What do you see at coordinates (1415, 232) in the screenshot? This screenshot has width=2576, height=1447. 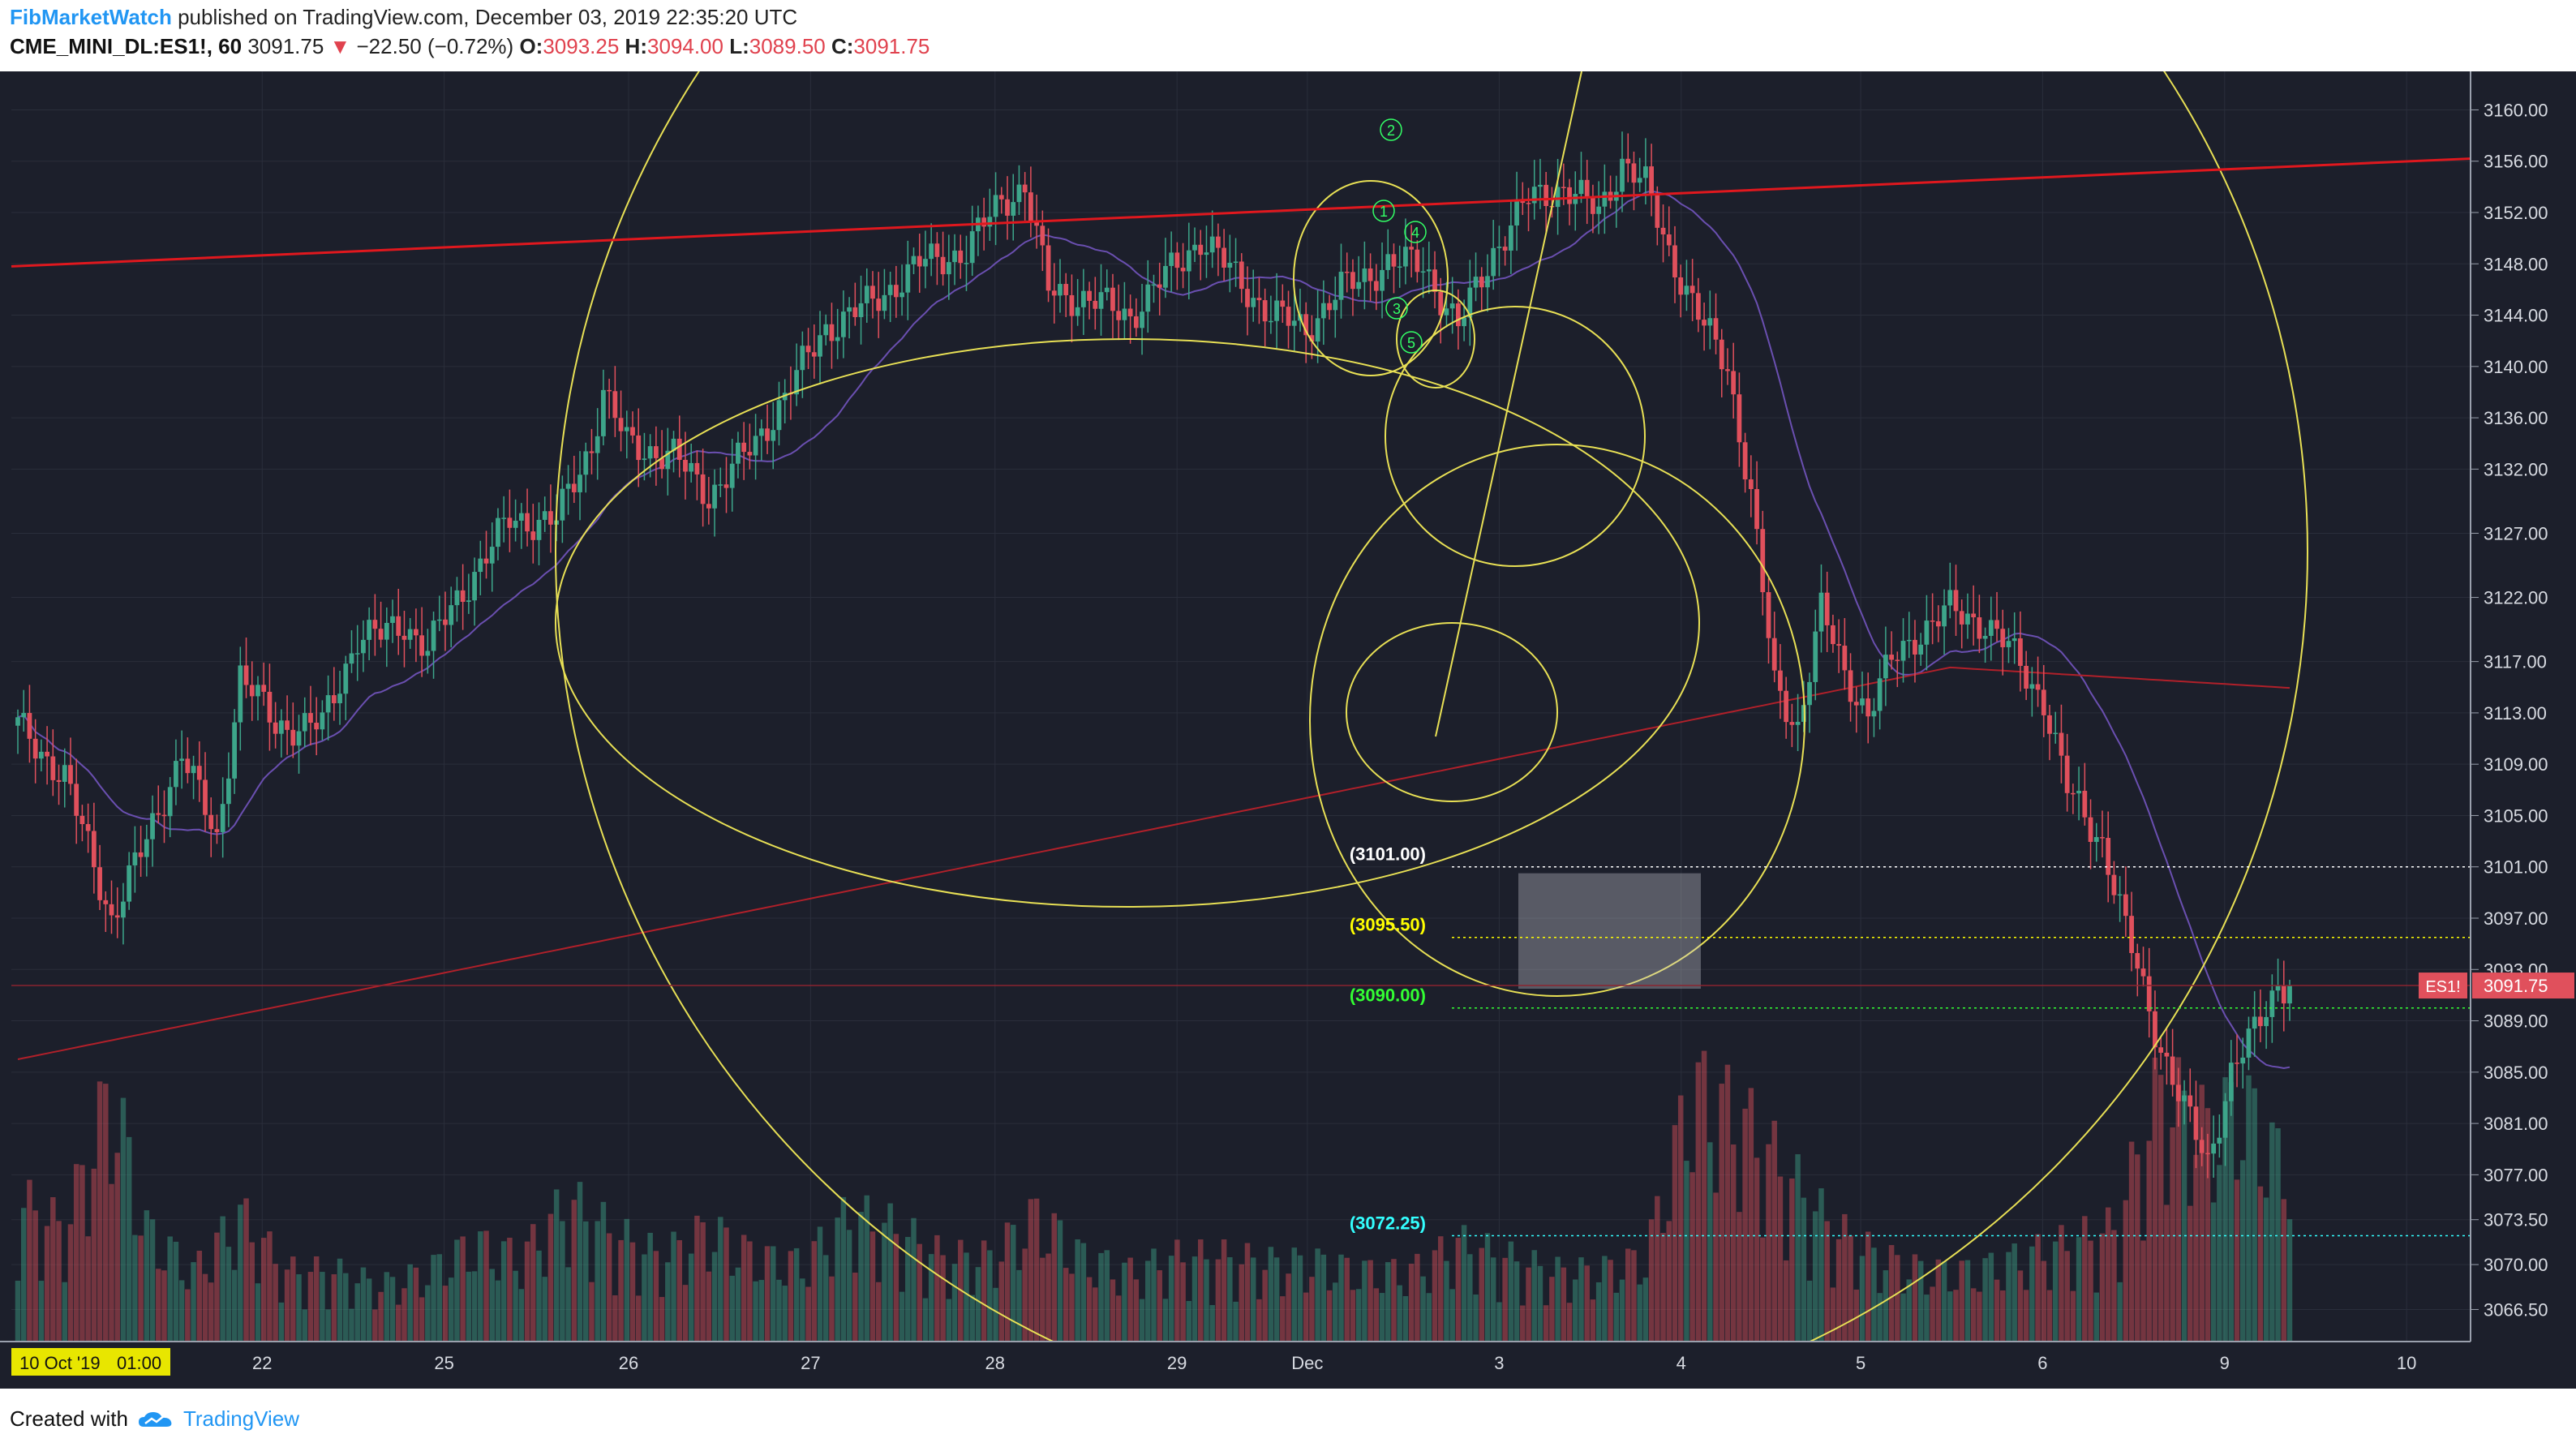 I see `wave-circle` at bounding box center [1415, 232].